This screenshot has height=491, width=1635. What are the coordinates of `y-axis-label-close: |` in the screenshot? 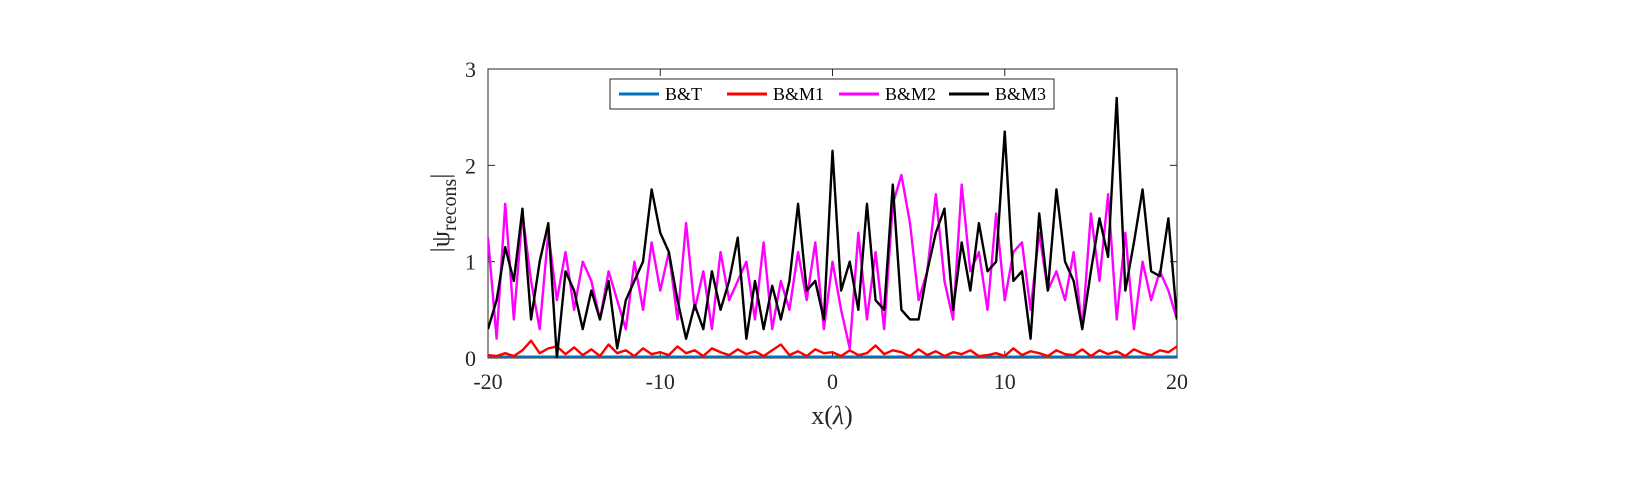 It's located at (440, 176).